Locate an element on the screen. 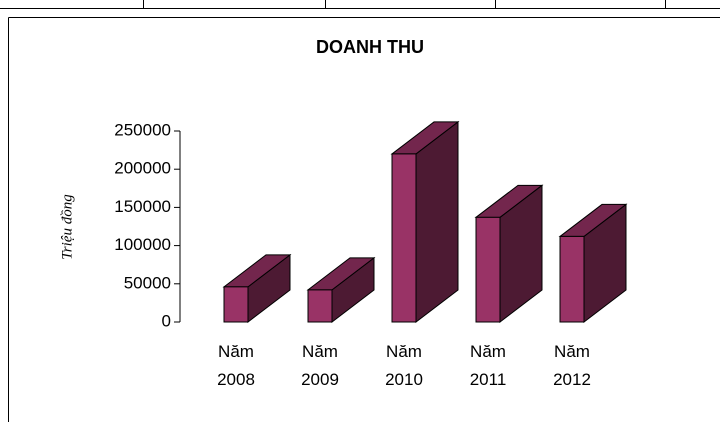 The image size is (720, 422). y-tick-label: 200000 is located at coordinates (142, 168).